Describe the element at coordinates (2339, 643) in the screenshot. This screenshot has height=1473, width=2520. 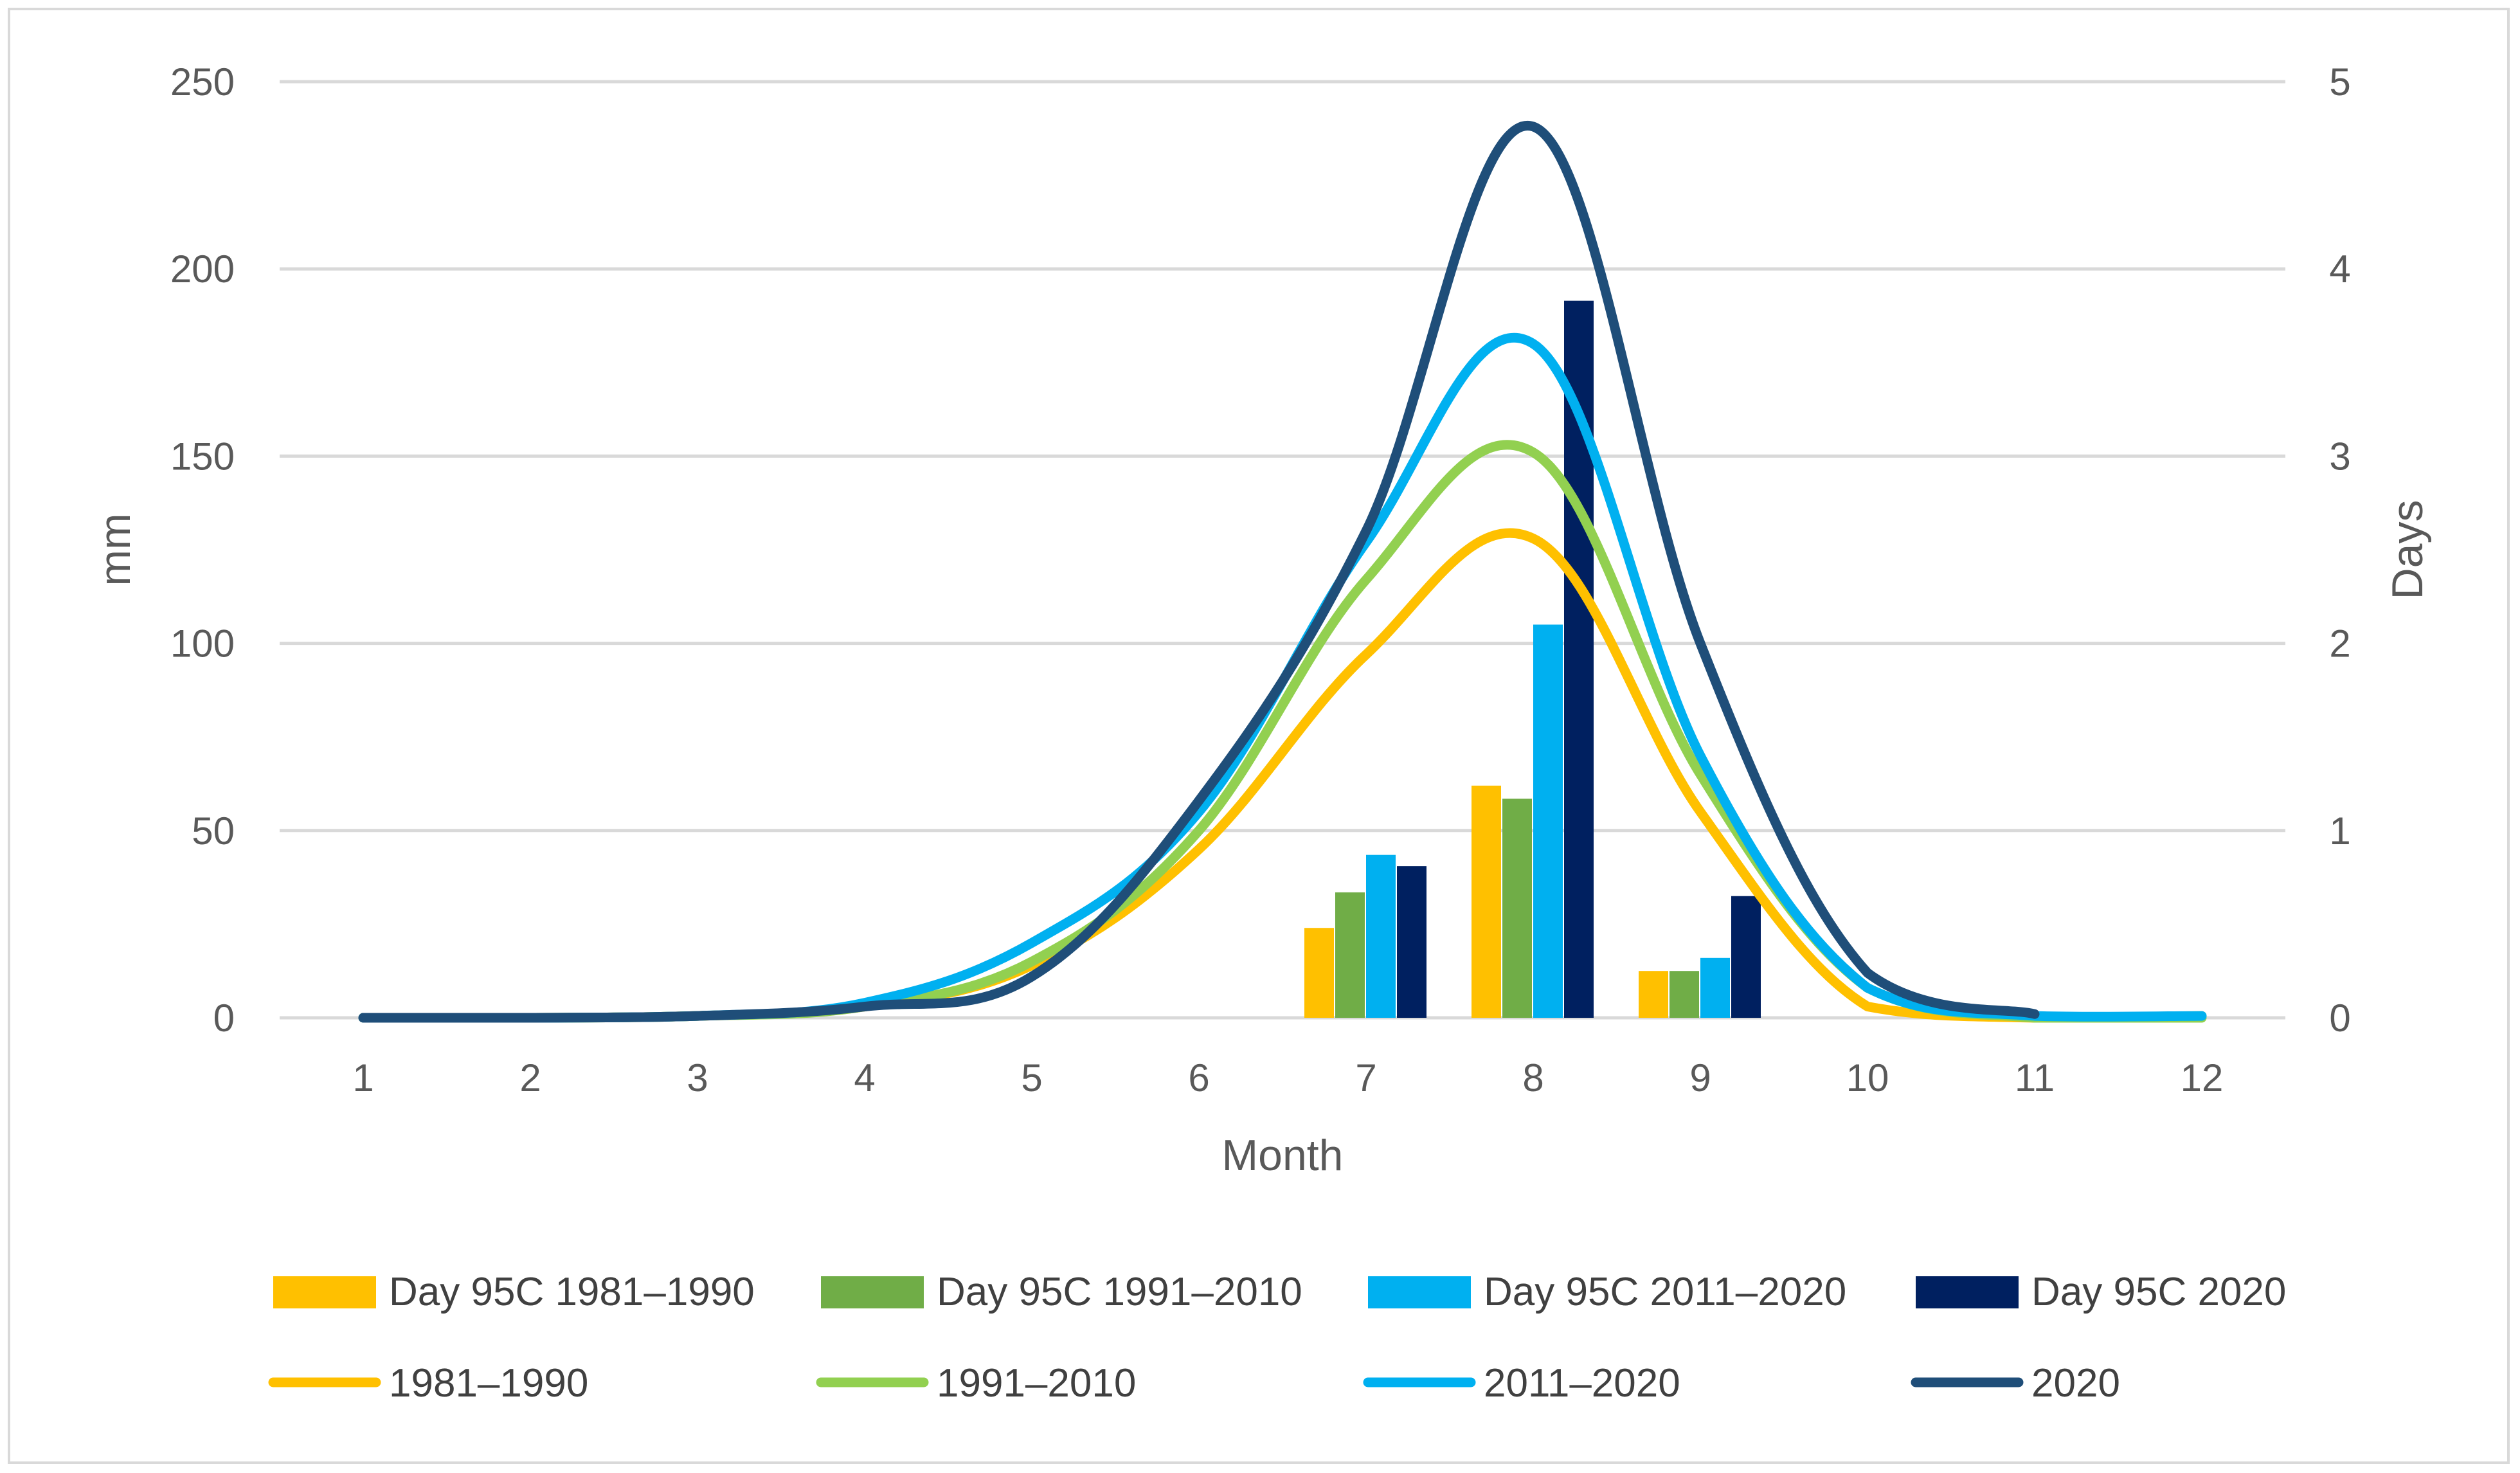
I see `right-y-tick-label: 2` at that location.